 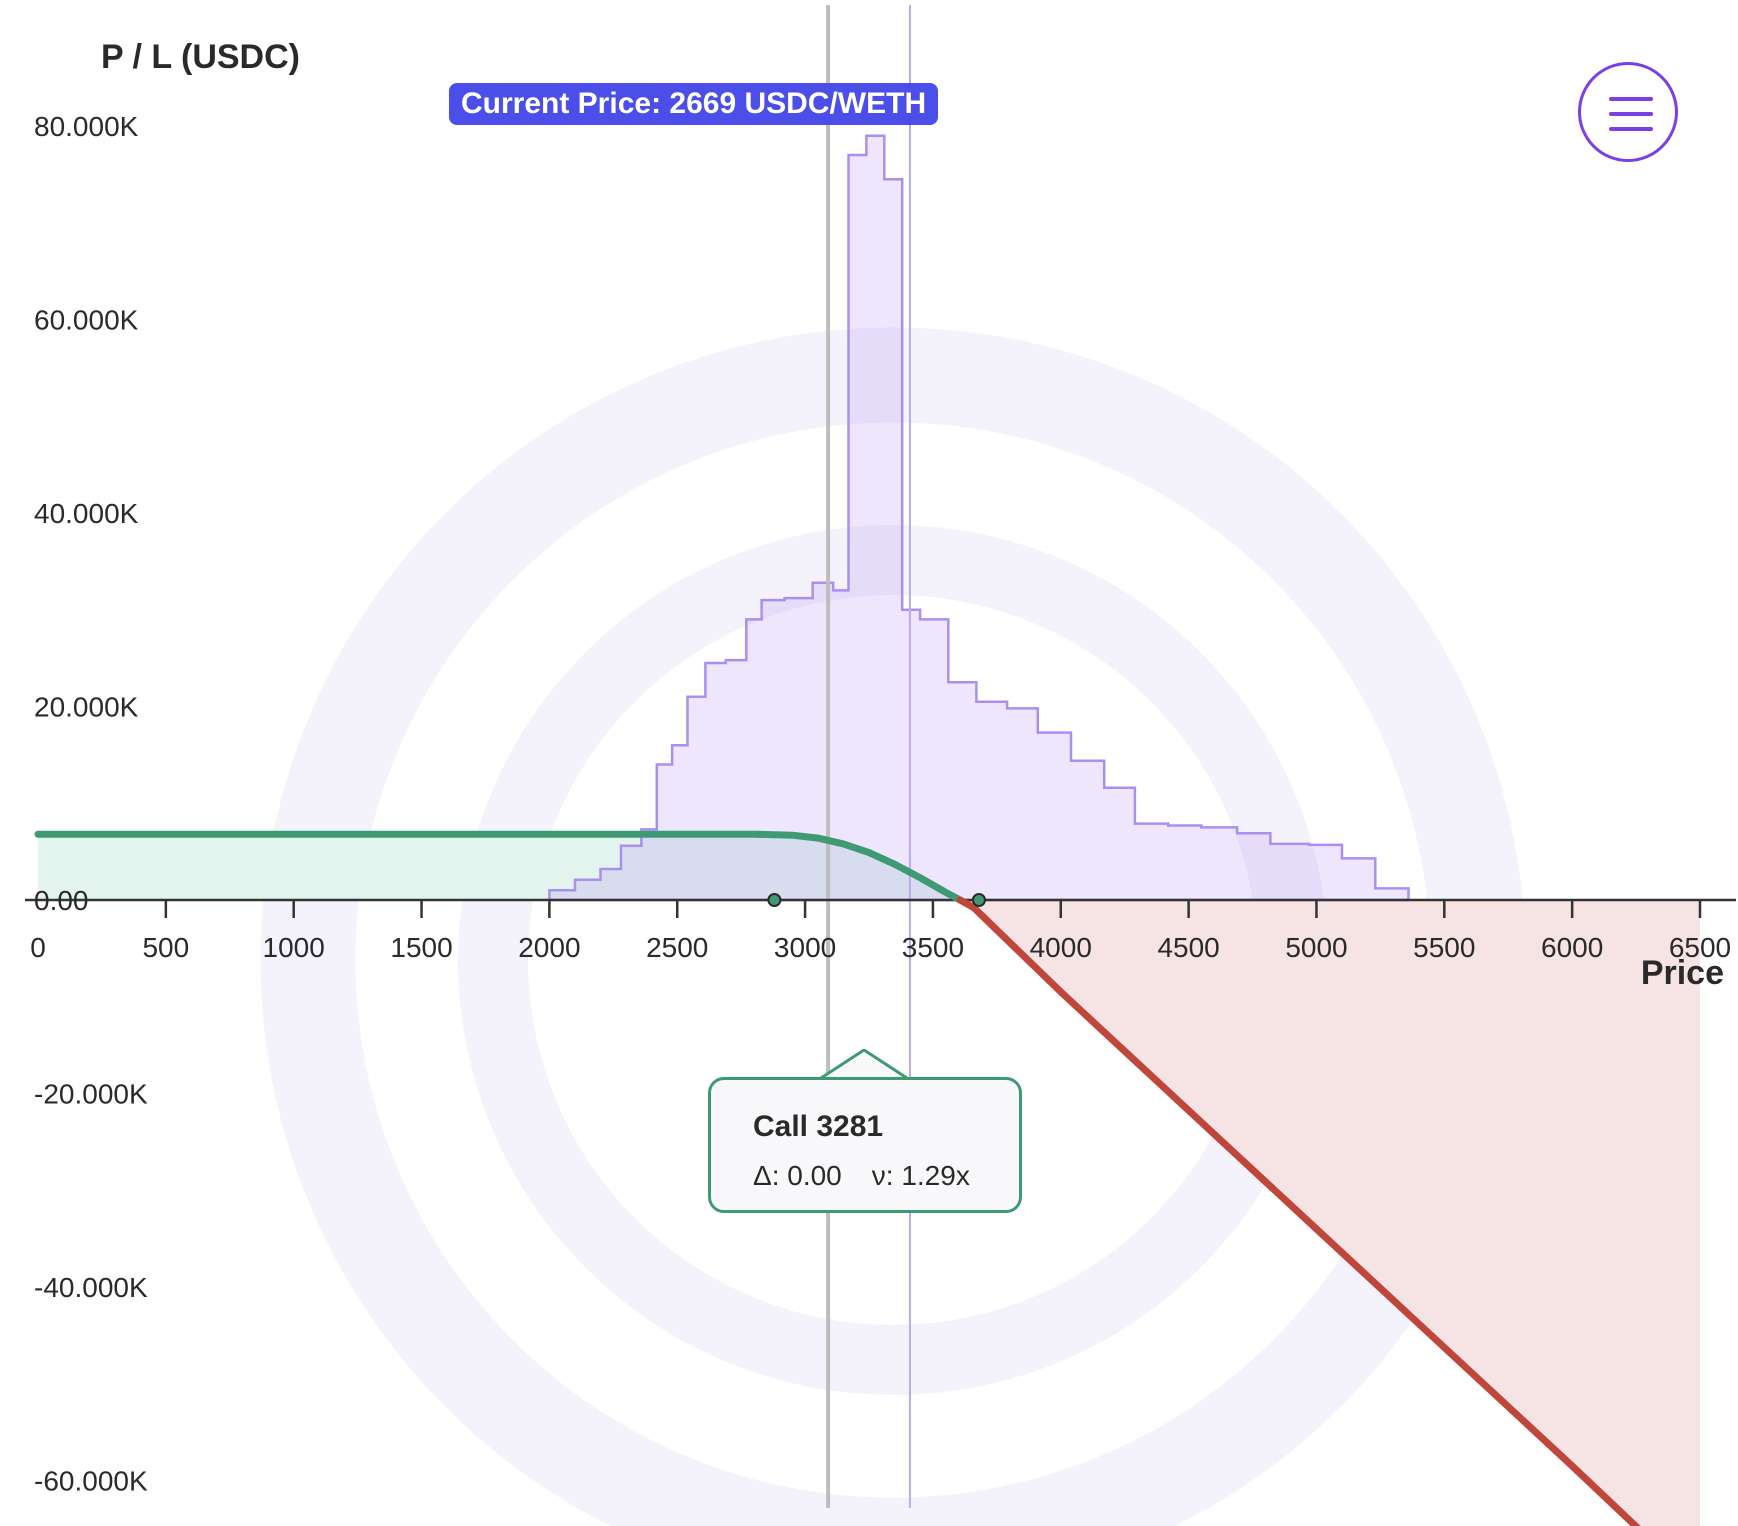 I want to click on x-tick-label: 5000, so click(x=1316, y=947).